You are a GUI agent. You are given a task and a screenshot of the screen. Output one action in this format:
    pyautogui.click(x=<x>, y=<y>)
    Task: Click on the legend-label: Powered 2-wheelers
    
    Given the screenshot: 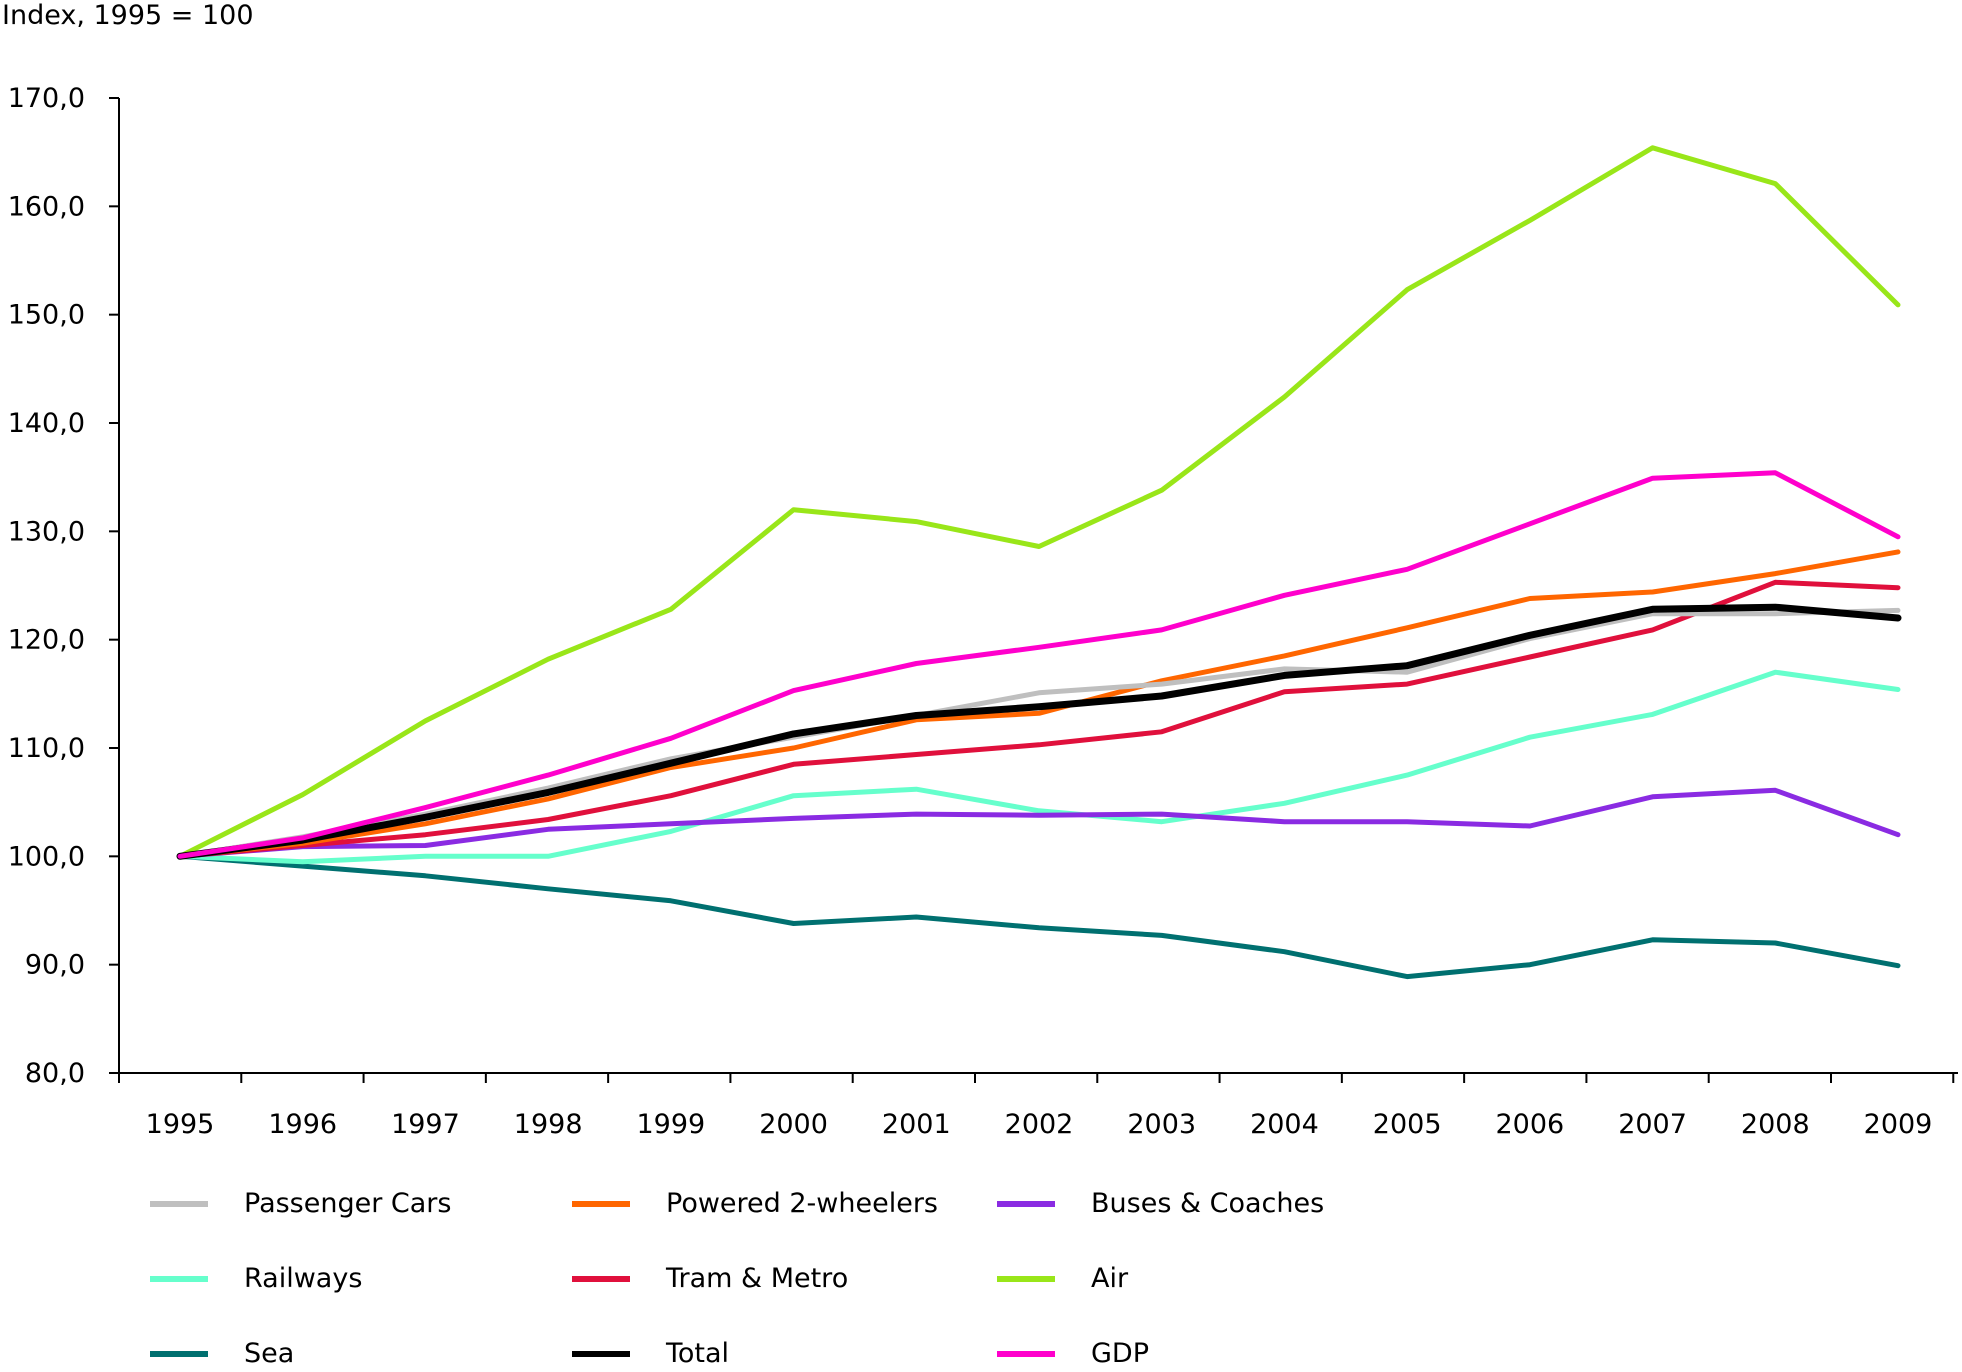 What is the action you would take?
    pyautogui.click(x=802, y=1203)
    